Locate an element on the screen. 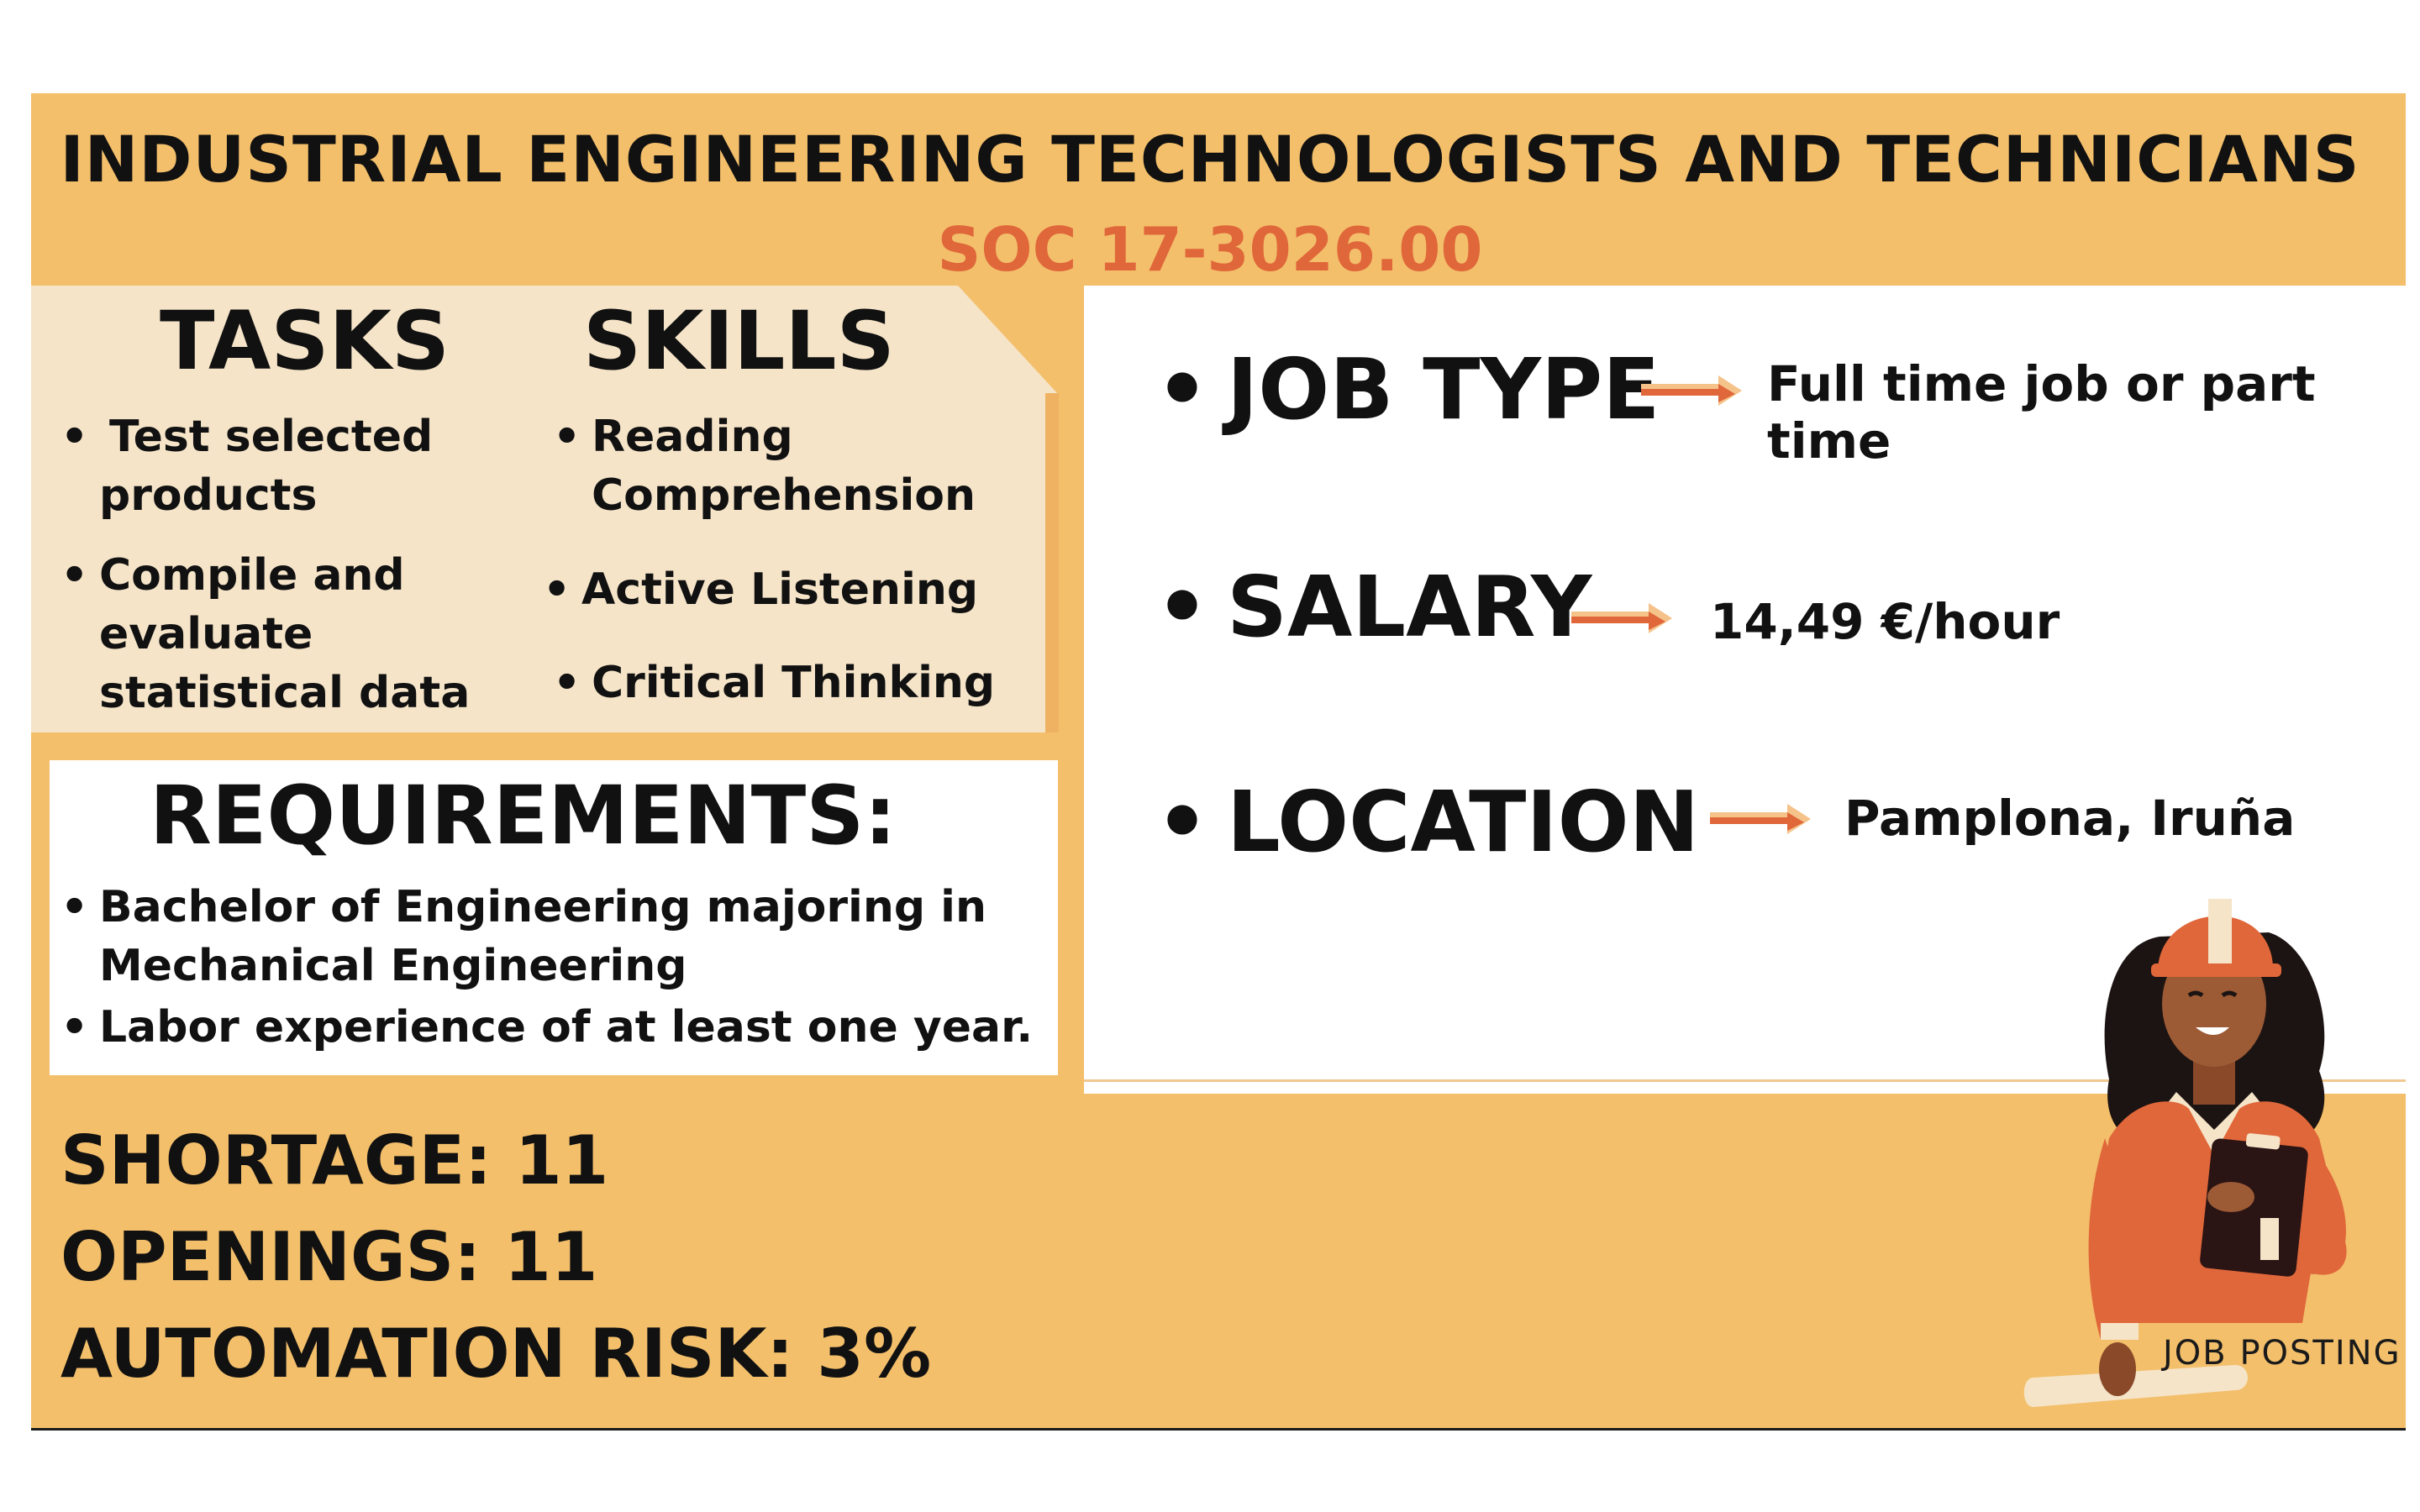 Image resolution: width=2420 pixels, height=1512 pixels. requirements-heading: REQUIREMENTS: is located at coordinates (523, 816).